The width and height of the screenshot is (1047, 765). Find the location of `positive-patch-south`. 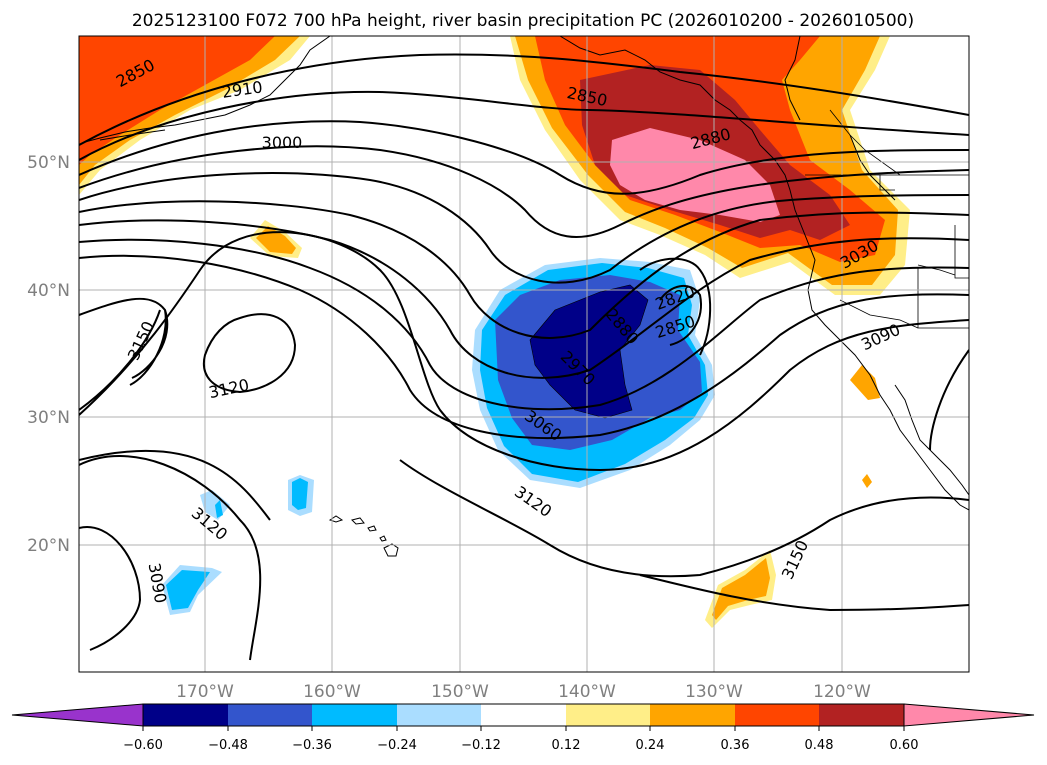

positive-patch-south is located at coordinates (740, 589).